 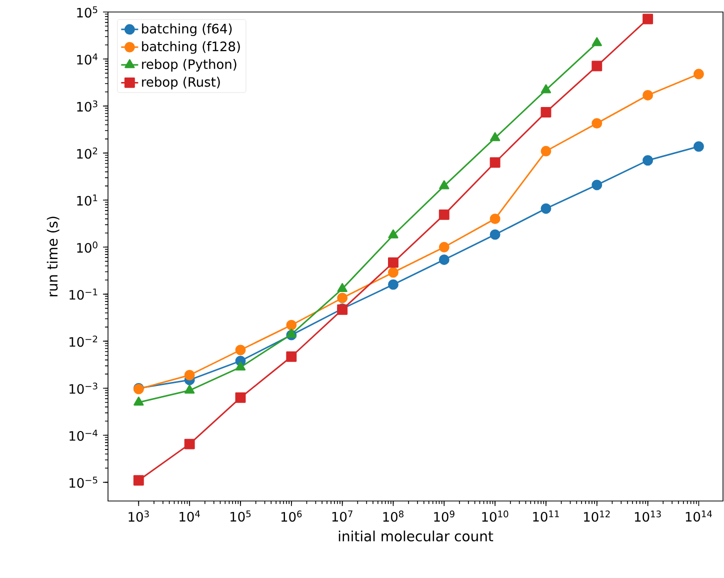 I want to click on y-tick-label: 10$^{3}$, so click(x=87, y=106).